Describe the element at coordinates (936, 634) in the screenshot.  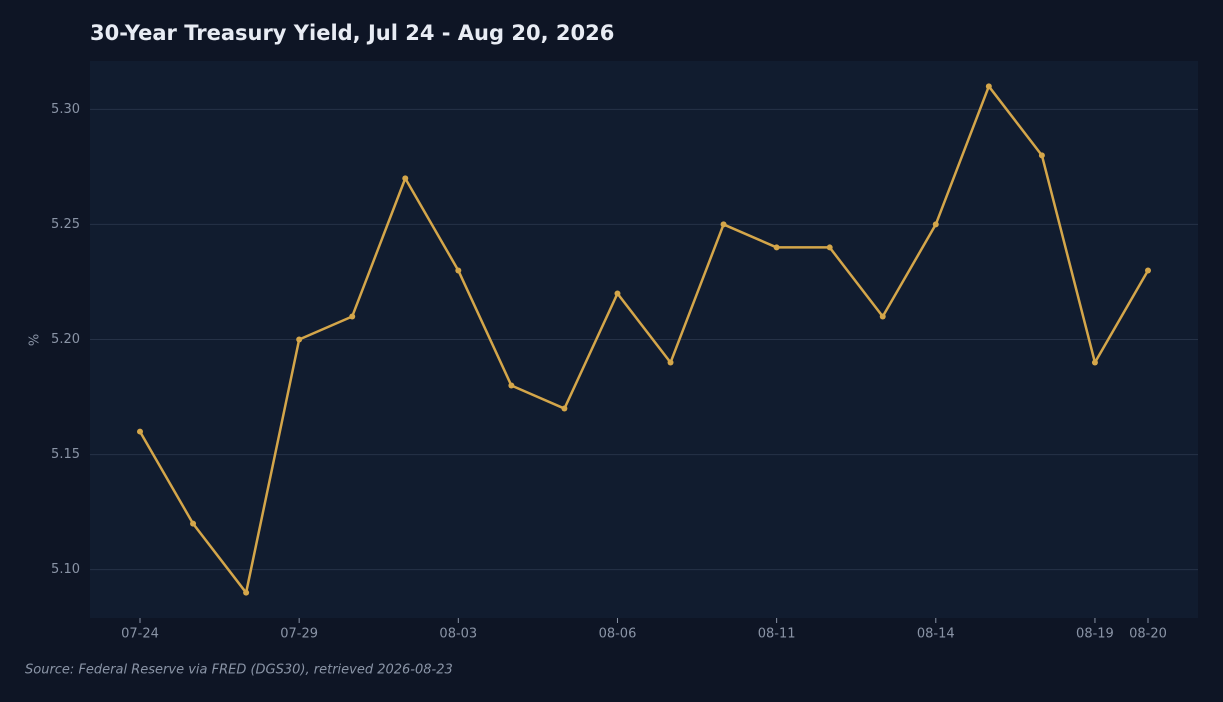
I see `x-tick-label: 08-14` at that location.